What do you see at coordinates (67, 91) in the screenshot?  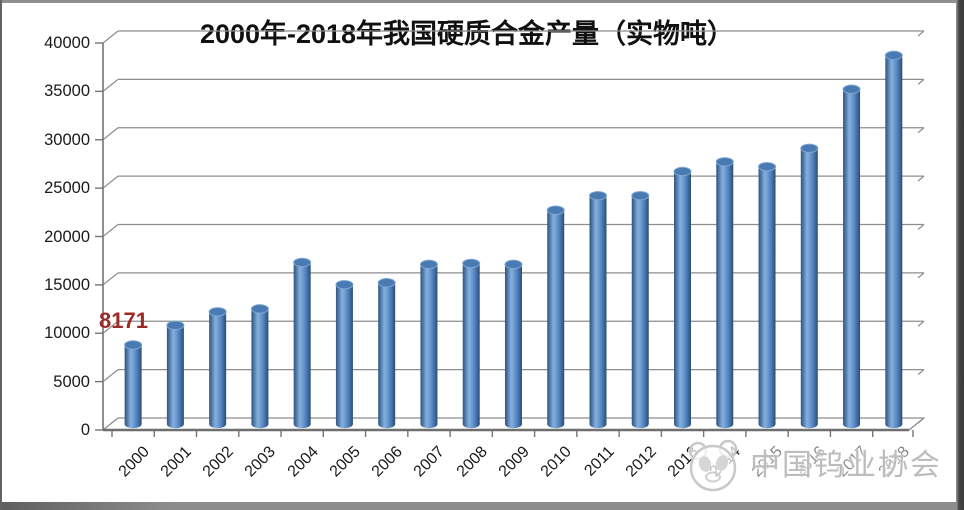 I see `y-tick-label: 35000` at bounding box center [67, 91].